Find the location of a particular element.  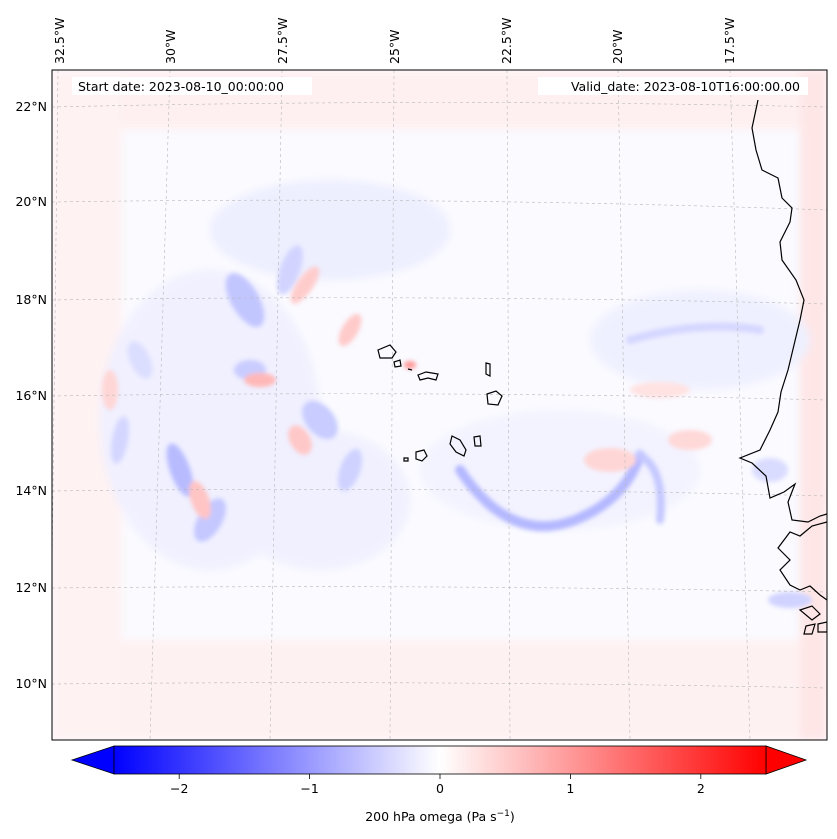

lat-tick-label: 22°N is located at coordinates (31, 106).